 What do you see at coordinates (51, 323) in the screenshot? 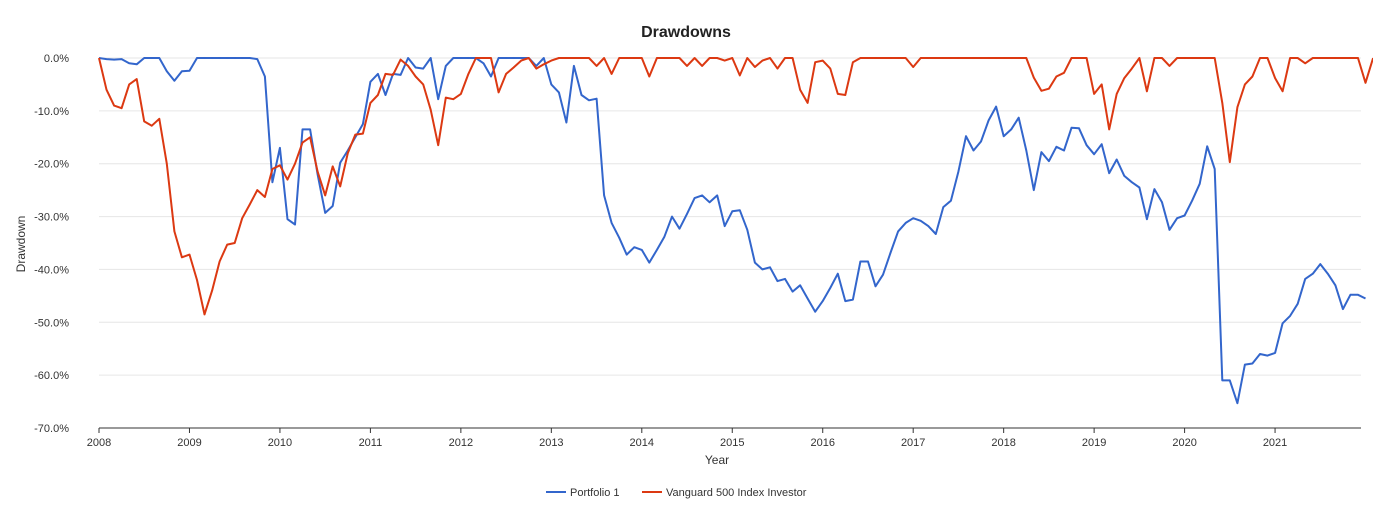
I see `y-tick-label: -50.0%` at bounding box center [51, 323].